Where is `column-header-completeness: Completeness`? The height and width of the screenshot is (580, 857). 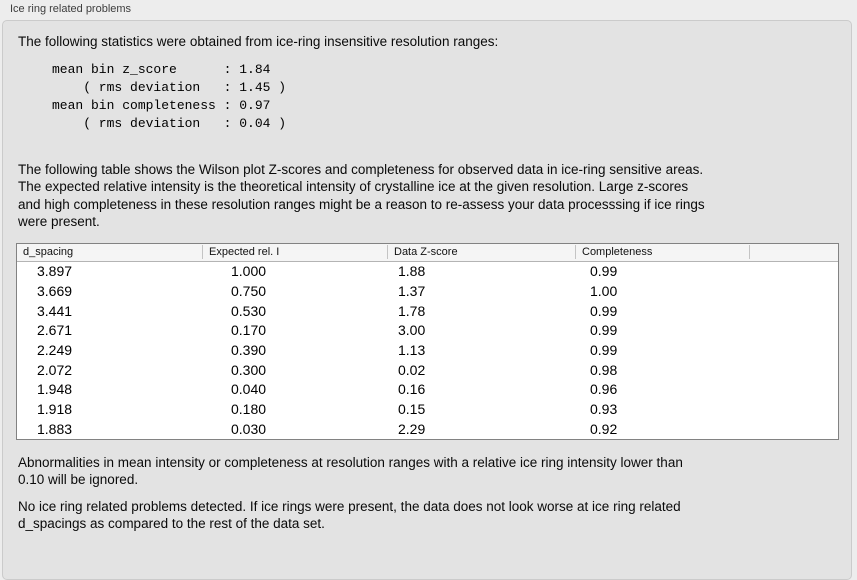 column-header-completeness: Completeness is located at coordinates (663, 252).